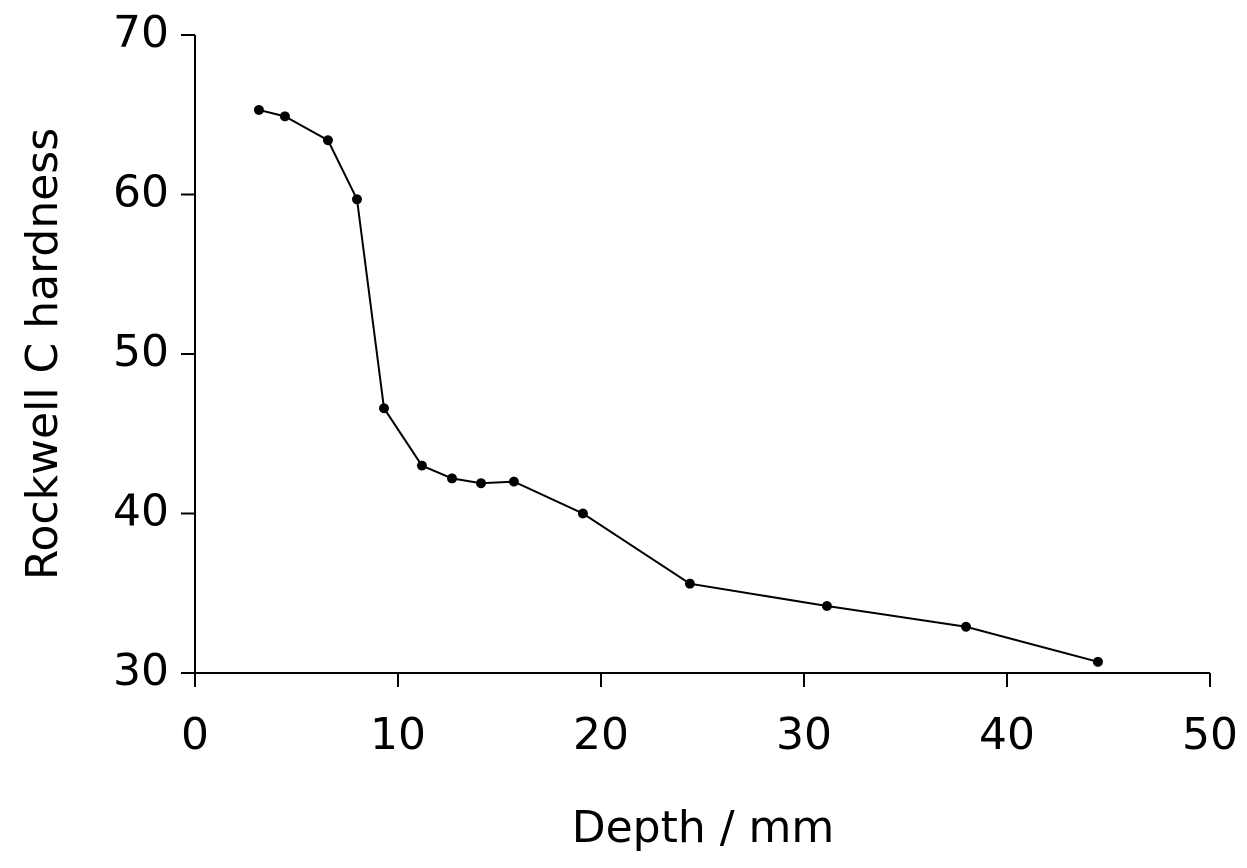 Image resolution: width=1247 pixels, height=868 pixels. I want to click on y-tick-label: 30, so click(141, 670).